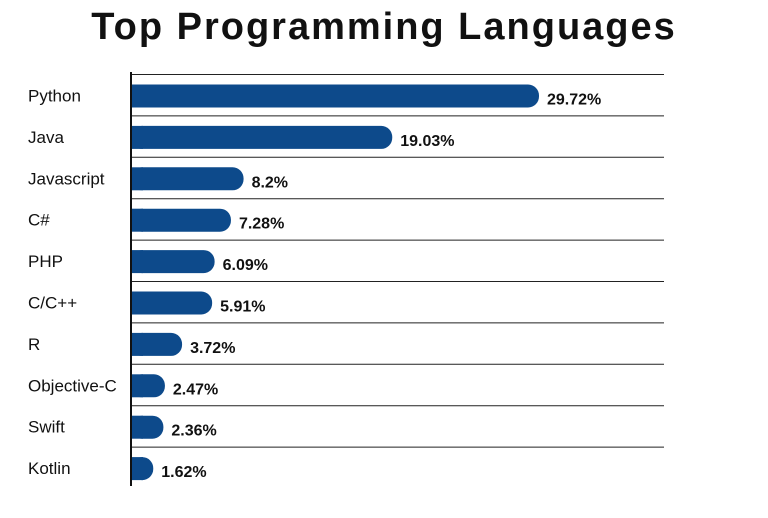 The width and height of the screenshot is (768, 518). I want to click on value-label: 2.47%, so click(195, 389).